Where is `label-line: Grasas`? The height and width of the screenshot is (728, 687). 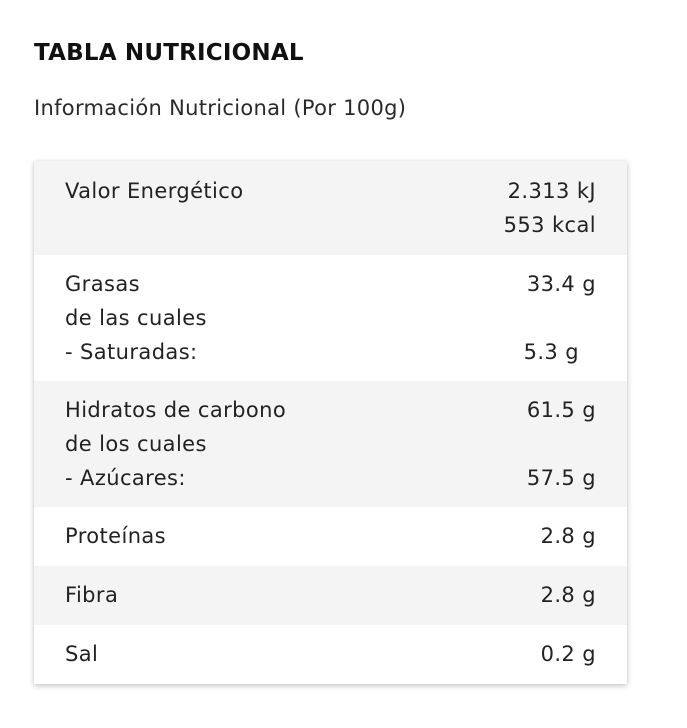
label-line: Grasas is located at coordinates (102, 284).